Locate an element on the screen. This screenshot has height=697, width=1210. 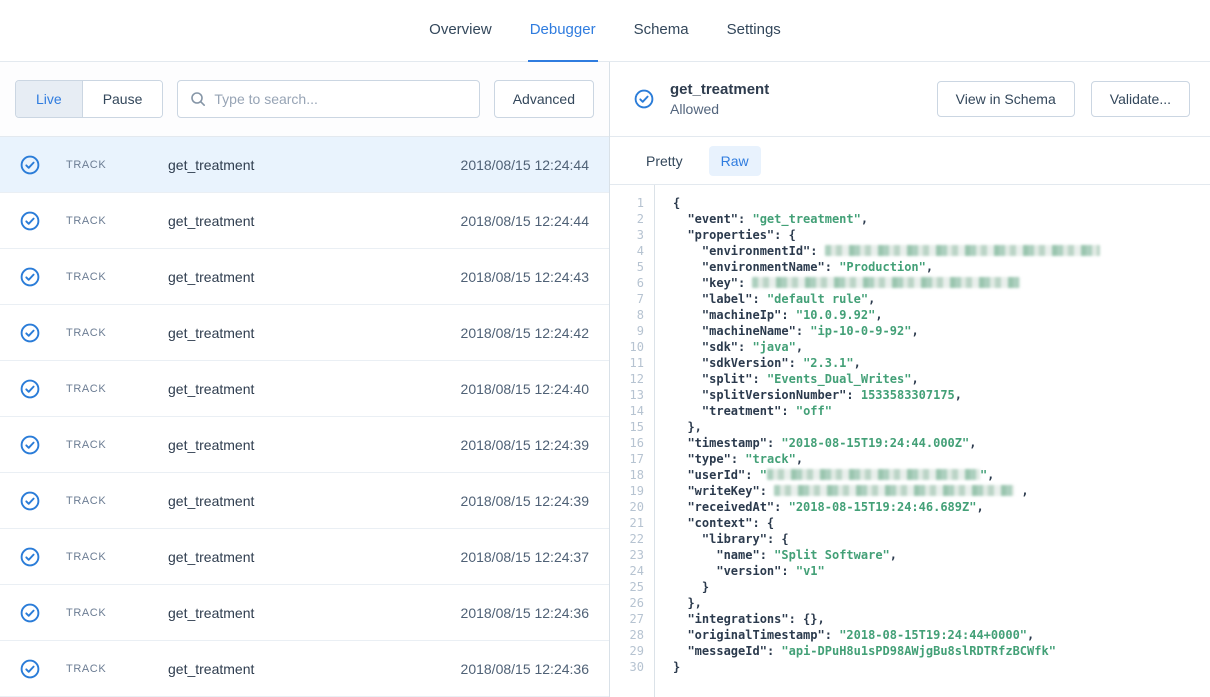
line-number: 18 is located at coordinates (636, 475).